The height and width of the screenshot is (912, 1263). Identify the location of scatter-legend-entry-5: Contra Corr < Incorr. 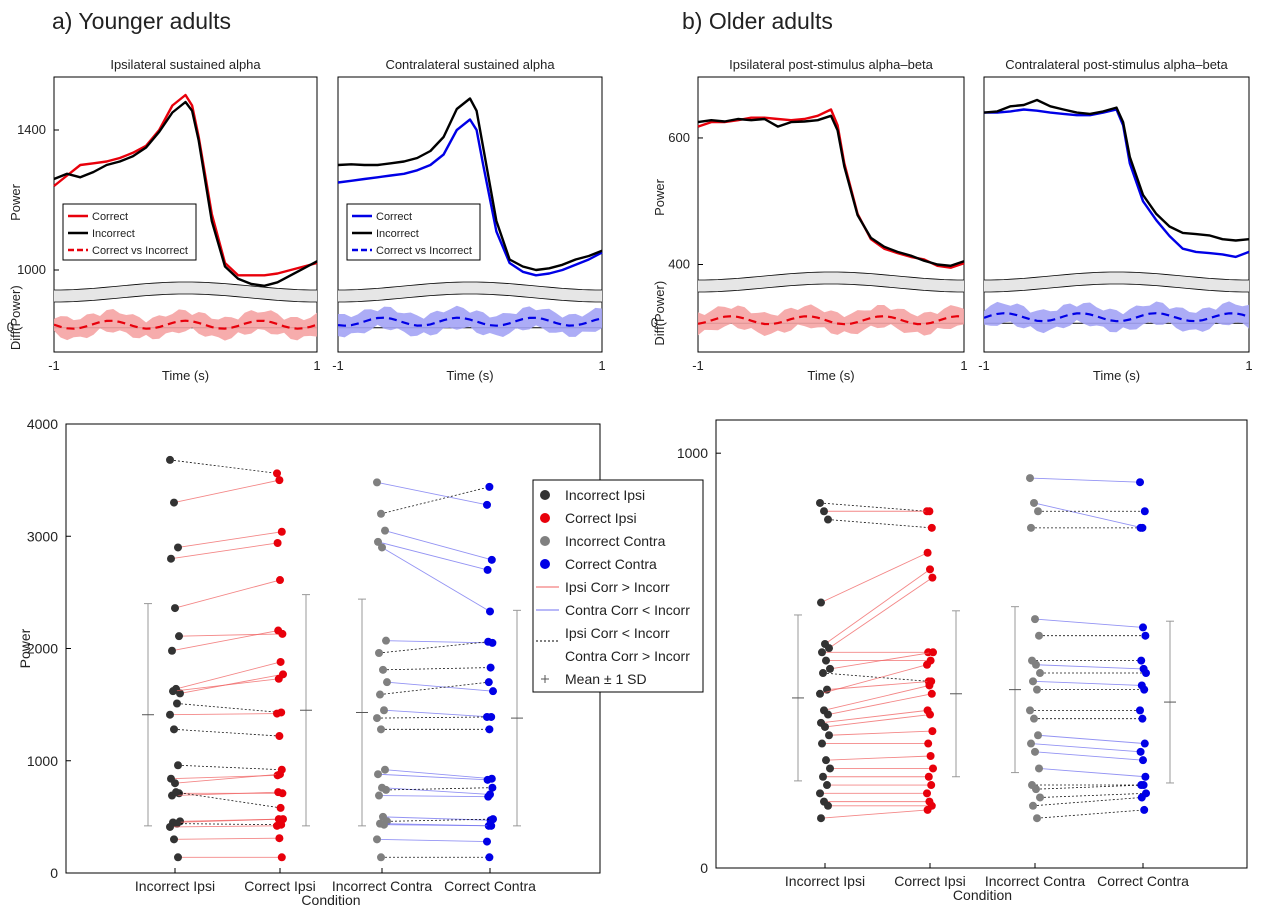
(627, 610).